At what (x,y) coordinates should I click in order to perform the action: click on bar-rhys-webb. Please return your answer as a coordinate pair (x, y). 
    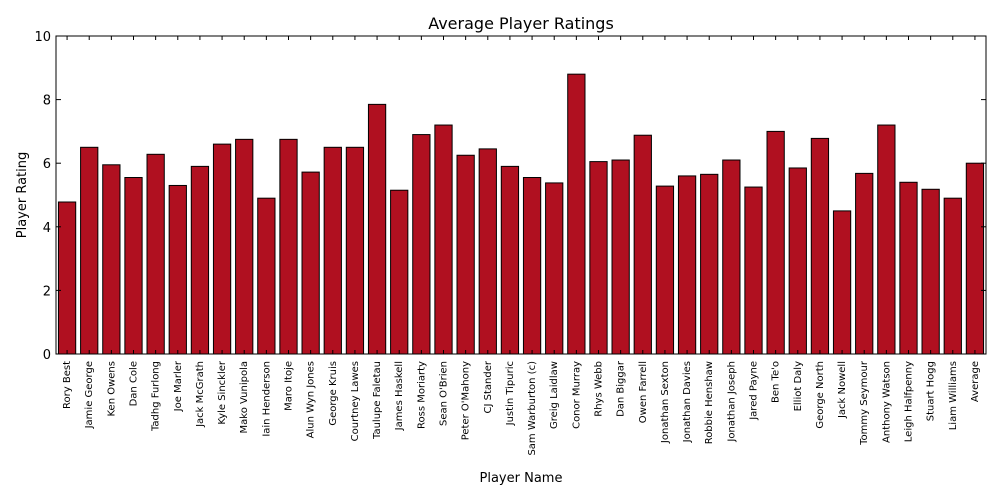
    Looking at the image, I should click on (598, 258).